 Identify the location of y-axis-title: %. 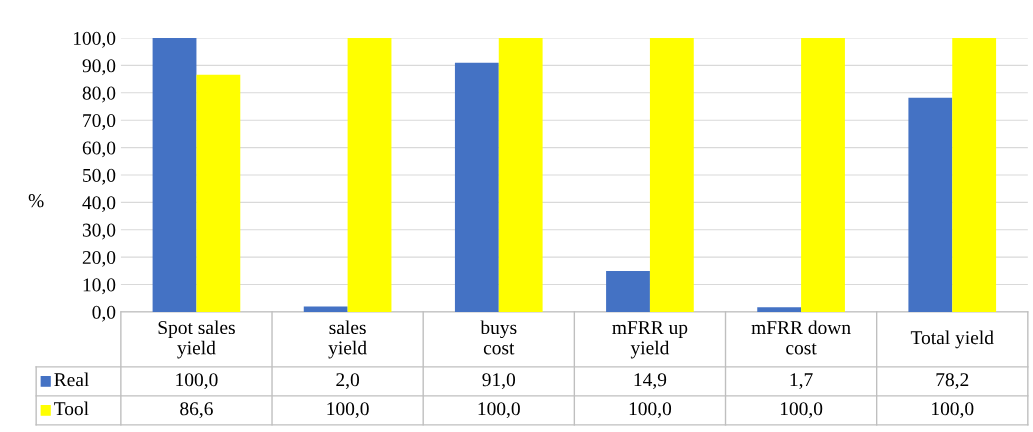
(36, 201).